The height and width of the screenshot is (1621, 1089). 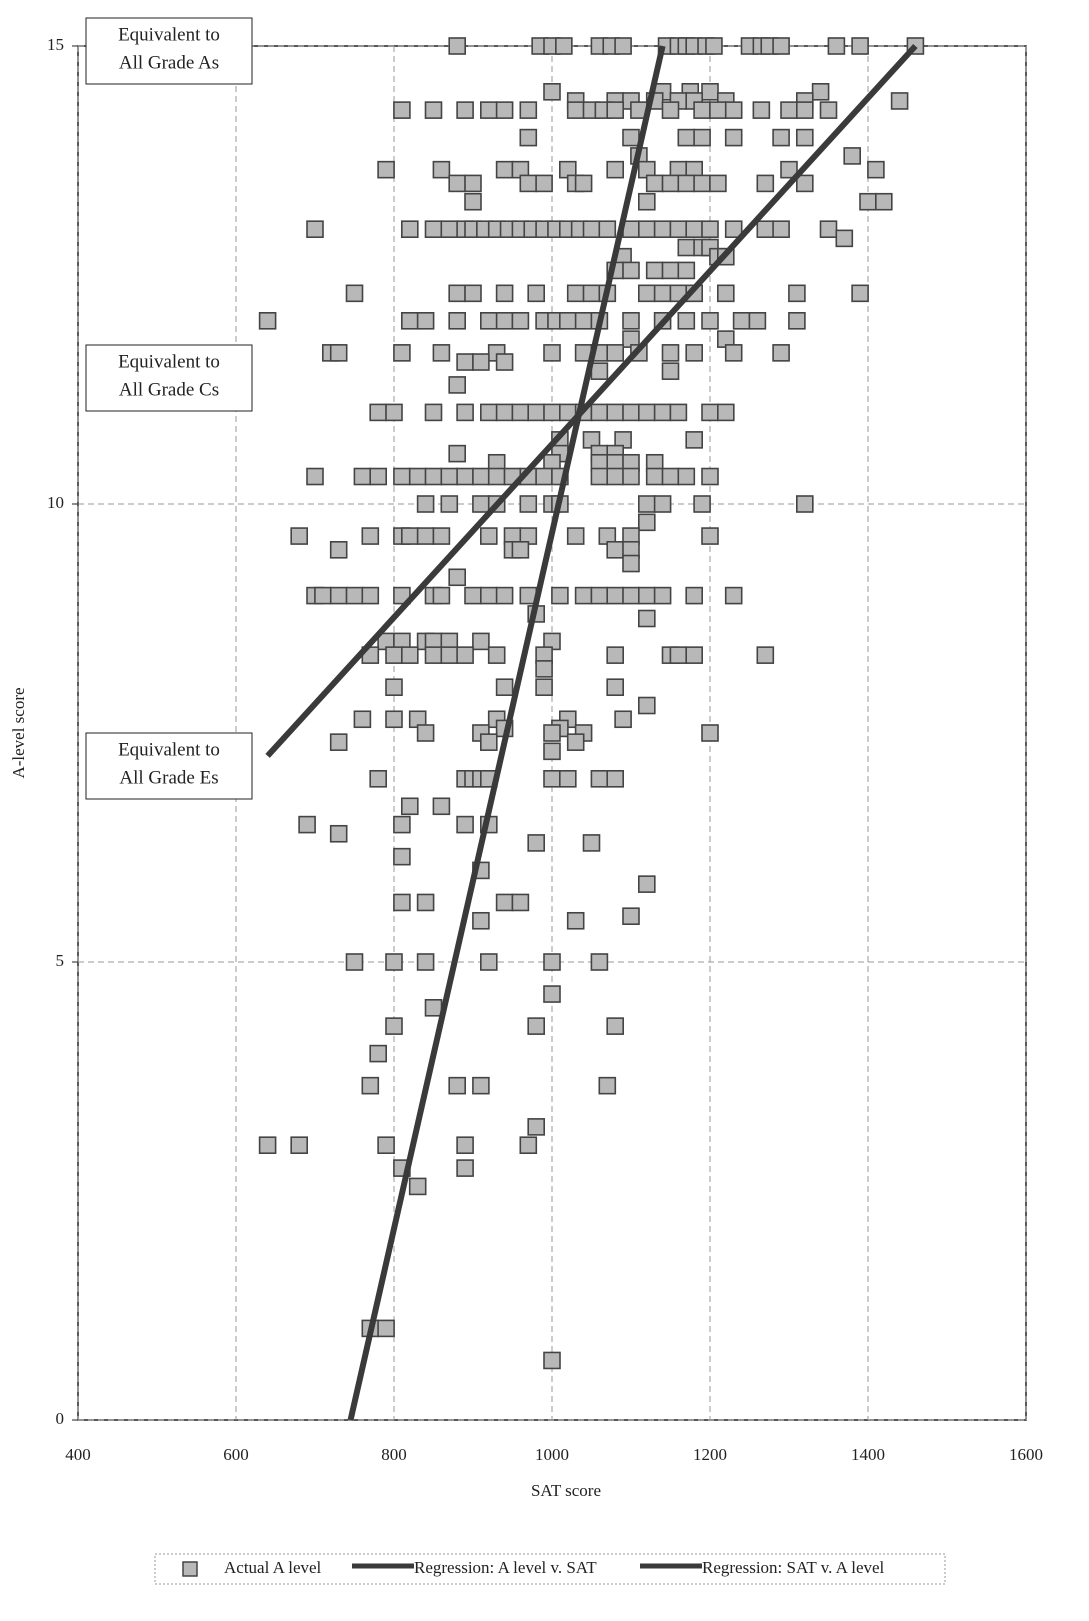 I want to click on x-tick-label: 400, so click(x=78, y=1454).